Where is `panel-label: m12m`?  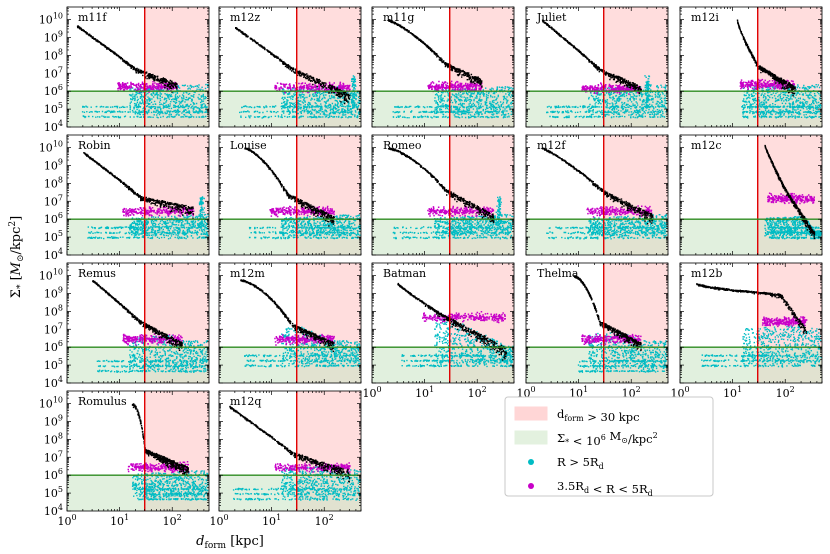 panel-label: m12m is located at coordinates (247, 273).